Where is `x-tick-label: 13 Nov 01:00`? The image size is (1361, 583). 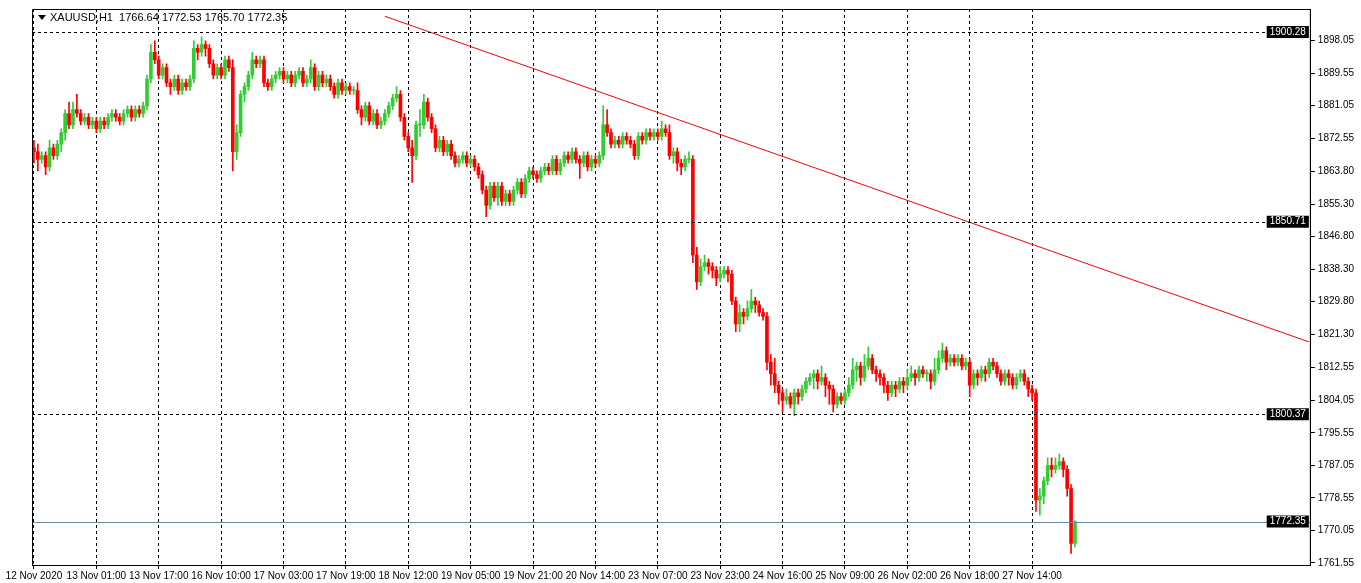 x-tick-label: 13 Nov 01:00 is located at coordinates (96, 575).